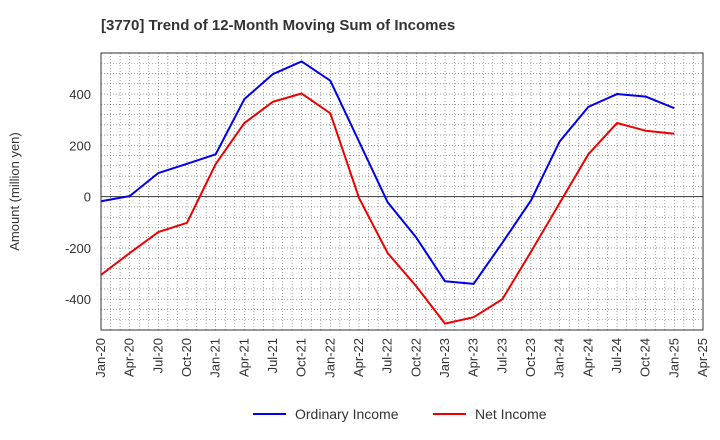  What do you see at coordinates (87, 197) in the screenshot?
I see `y-tick-label: 0` at bounding box center [87, 197].